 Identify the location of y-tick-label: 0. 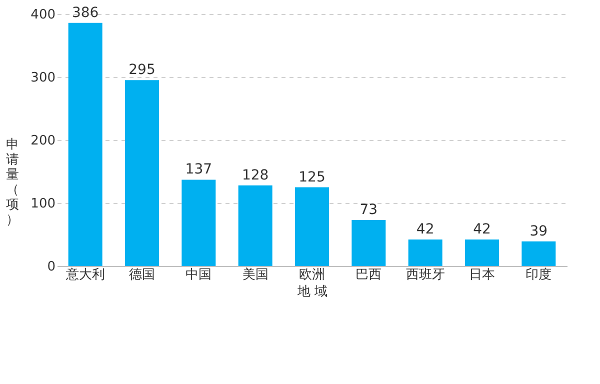
(51, 267).